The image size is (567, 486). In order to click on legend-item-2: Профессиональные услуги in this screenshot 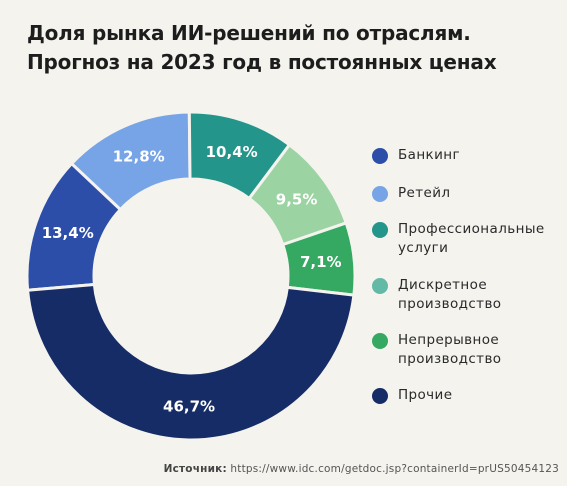, I will do `click(458, 239)`.